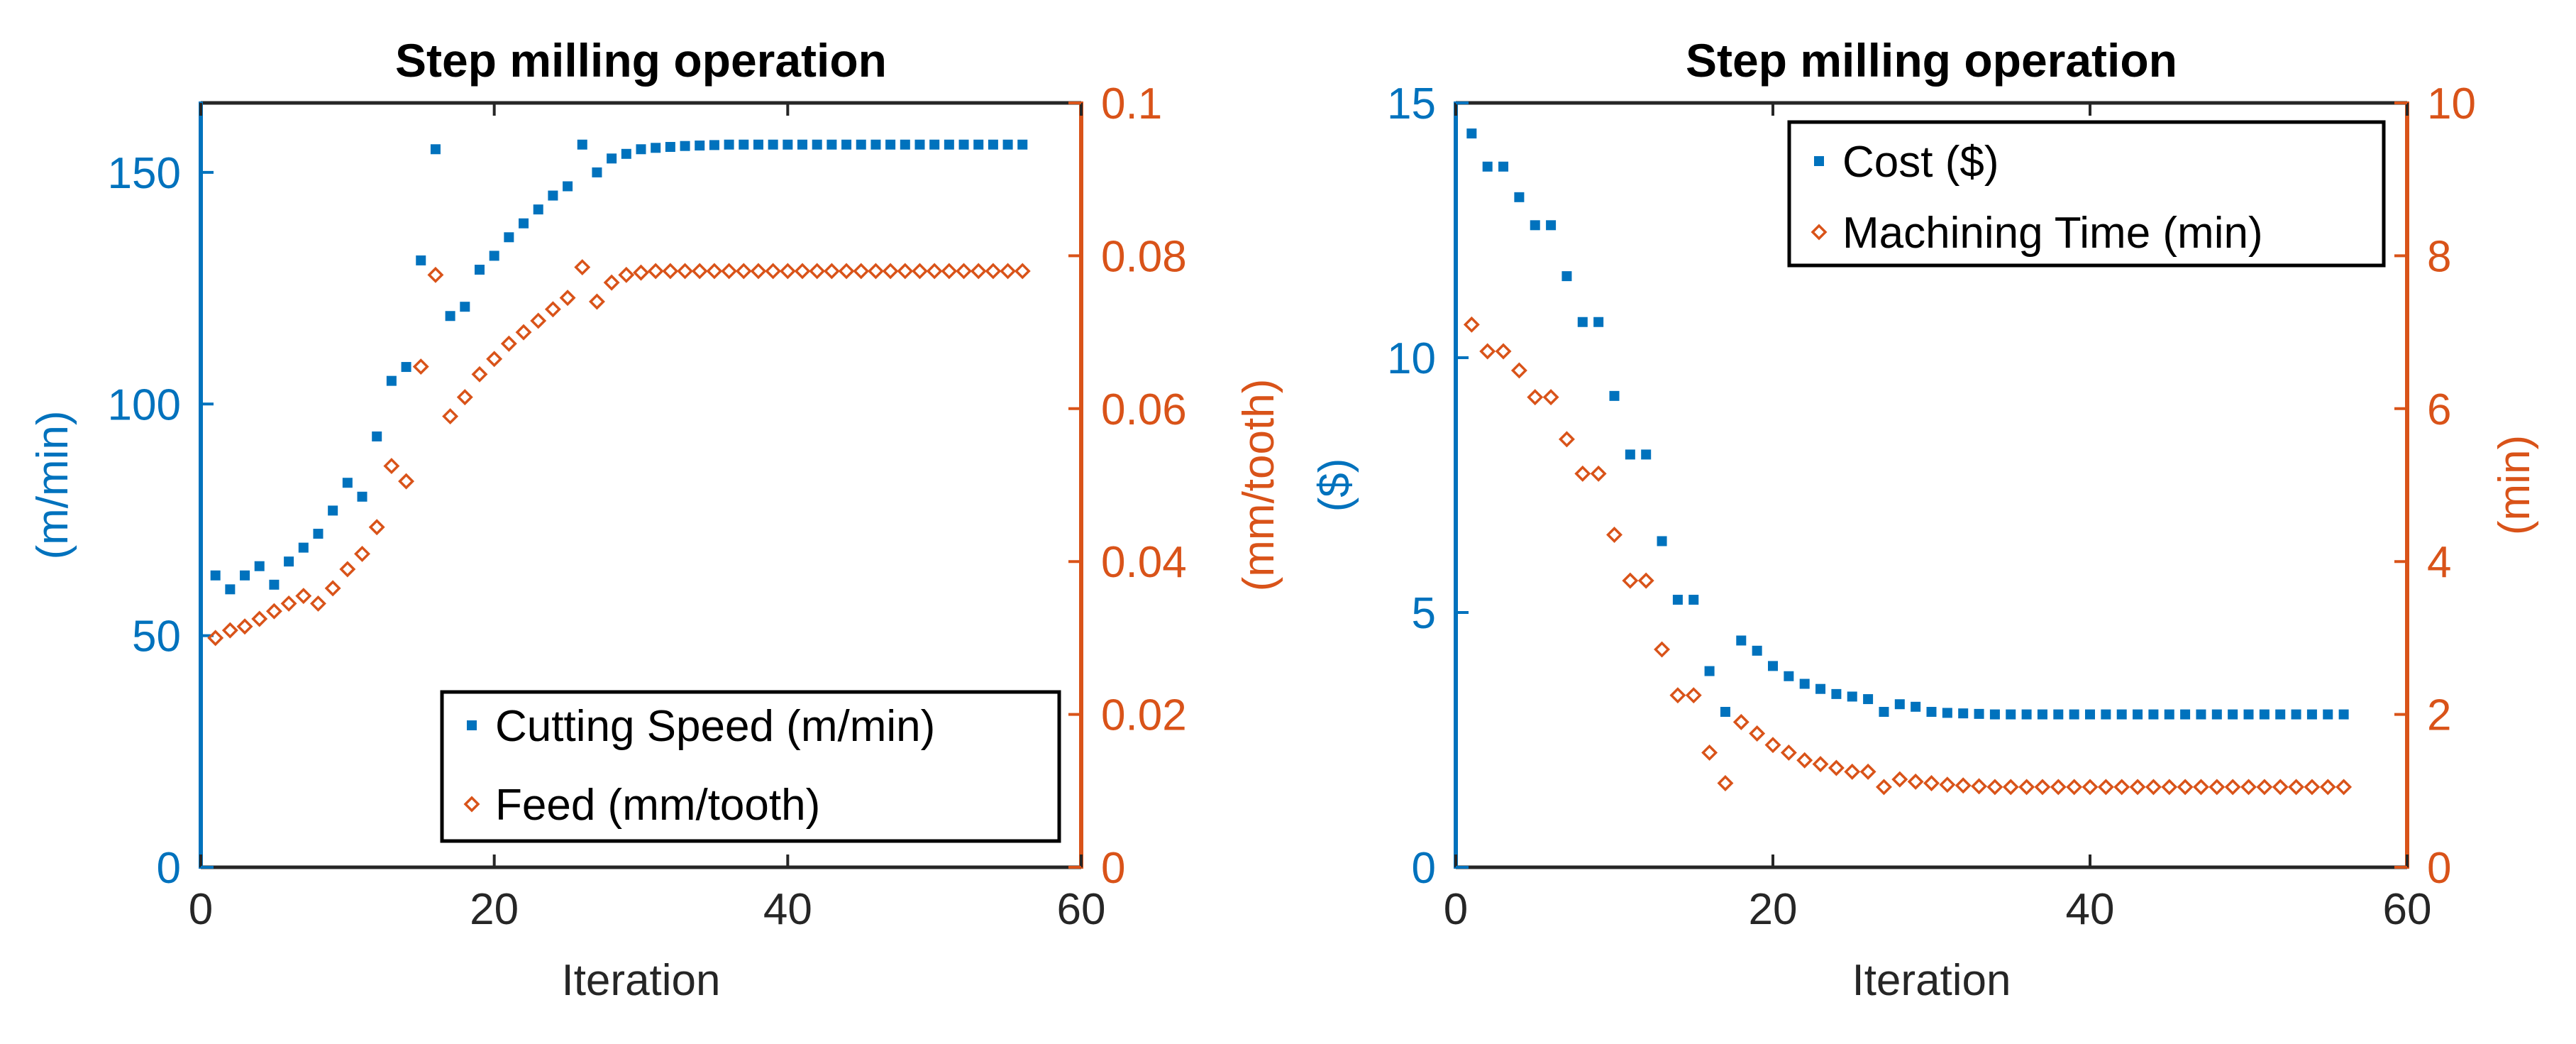  I want to click on x-tick-label: 40, so click(787, 909).